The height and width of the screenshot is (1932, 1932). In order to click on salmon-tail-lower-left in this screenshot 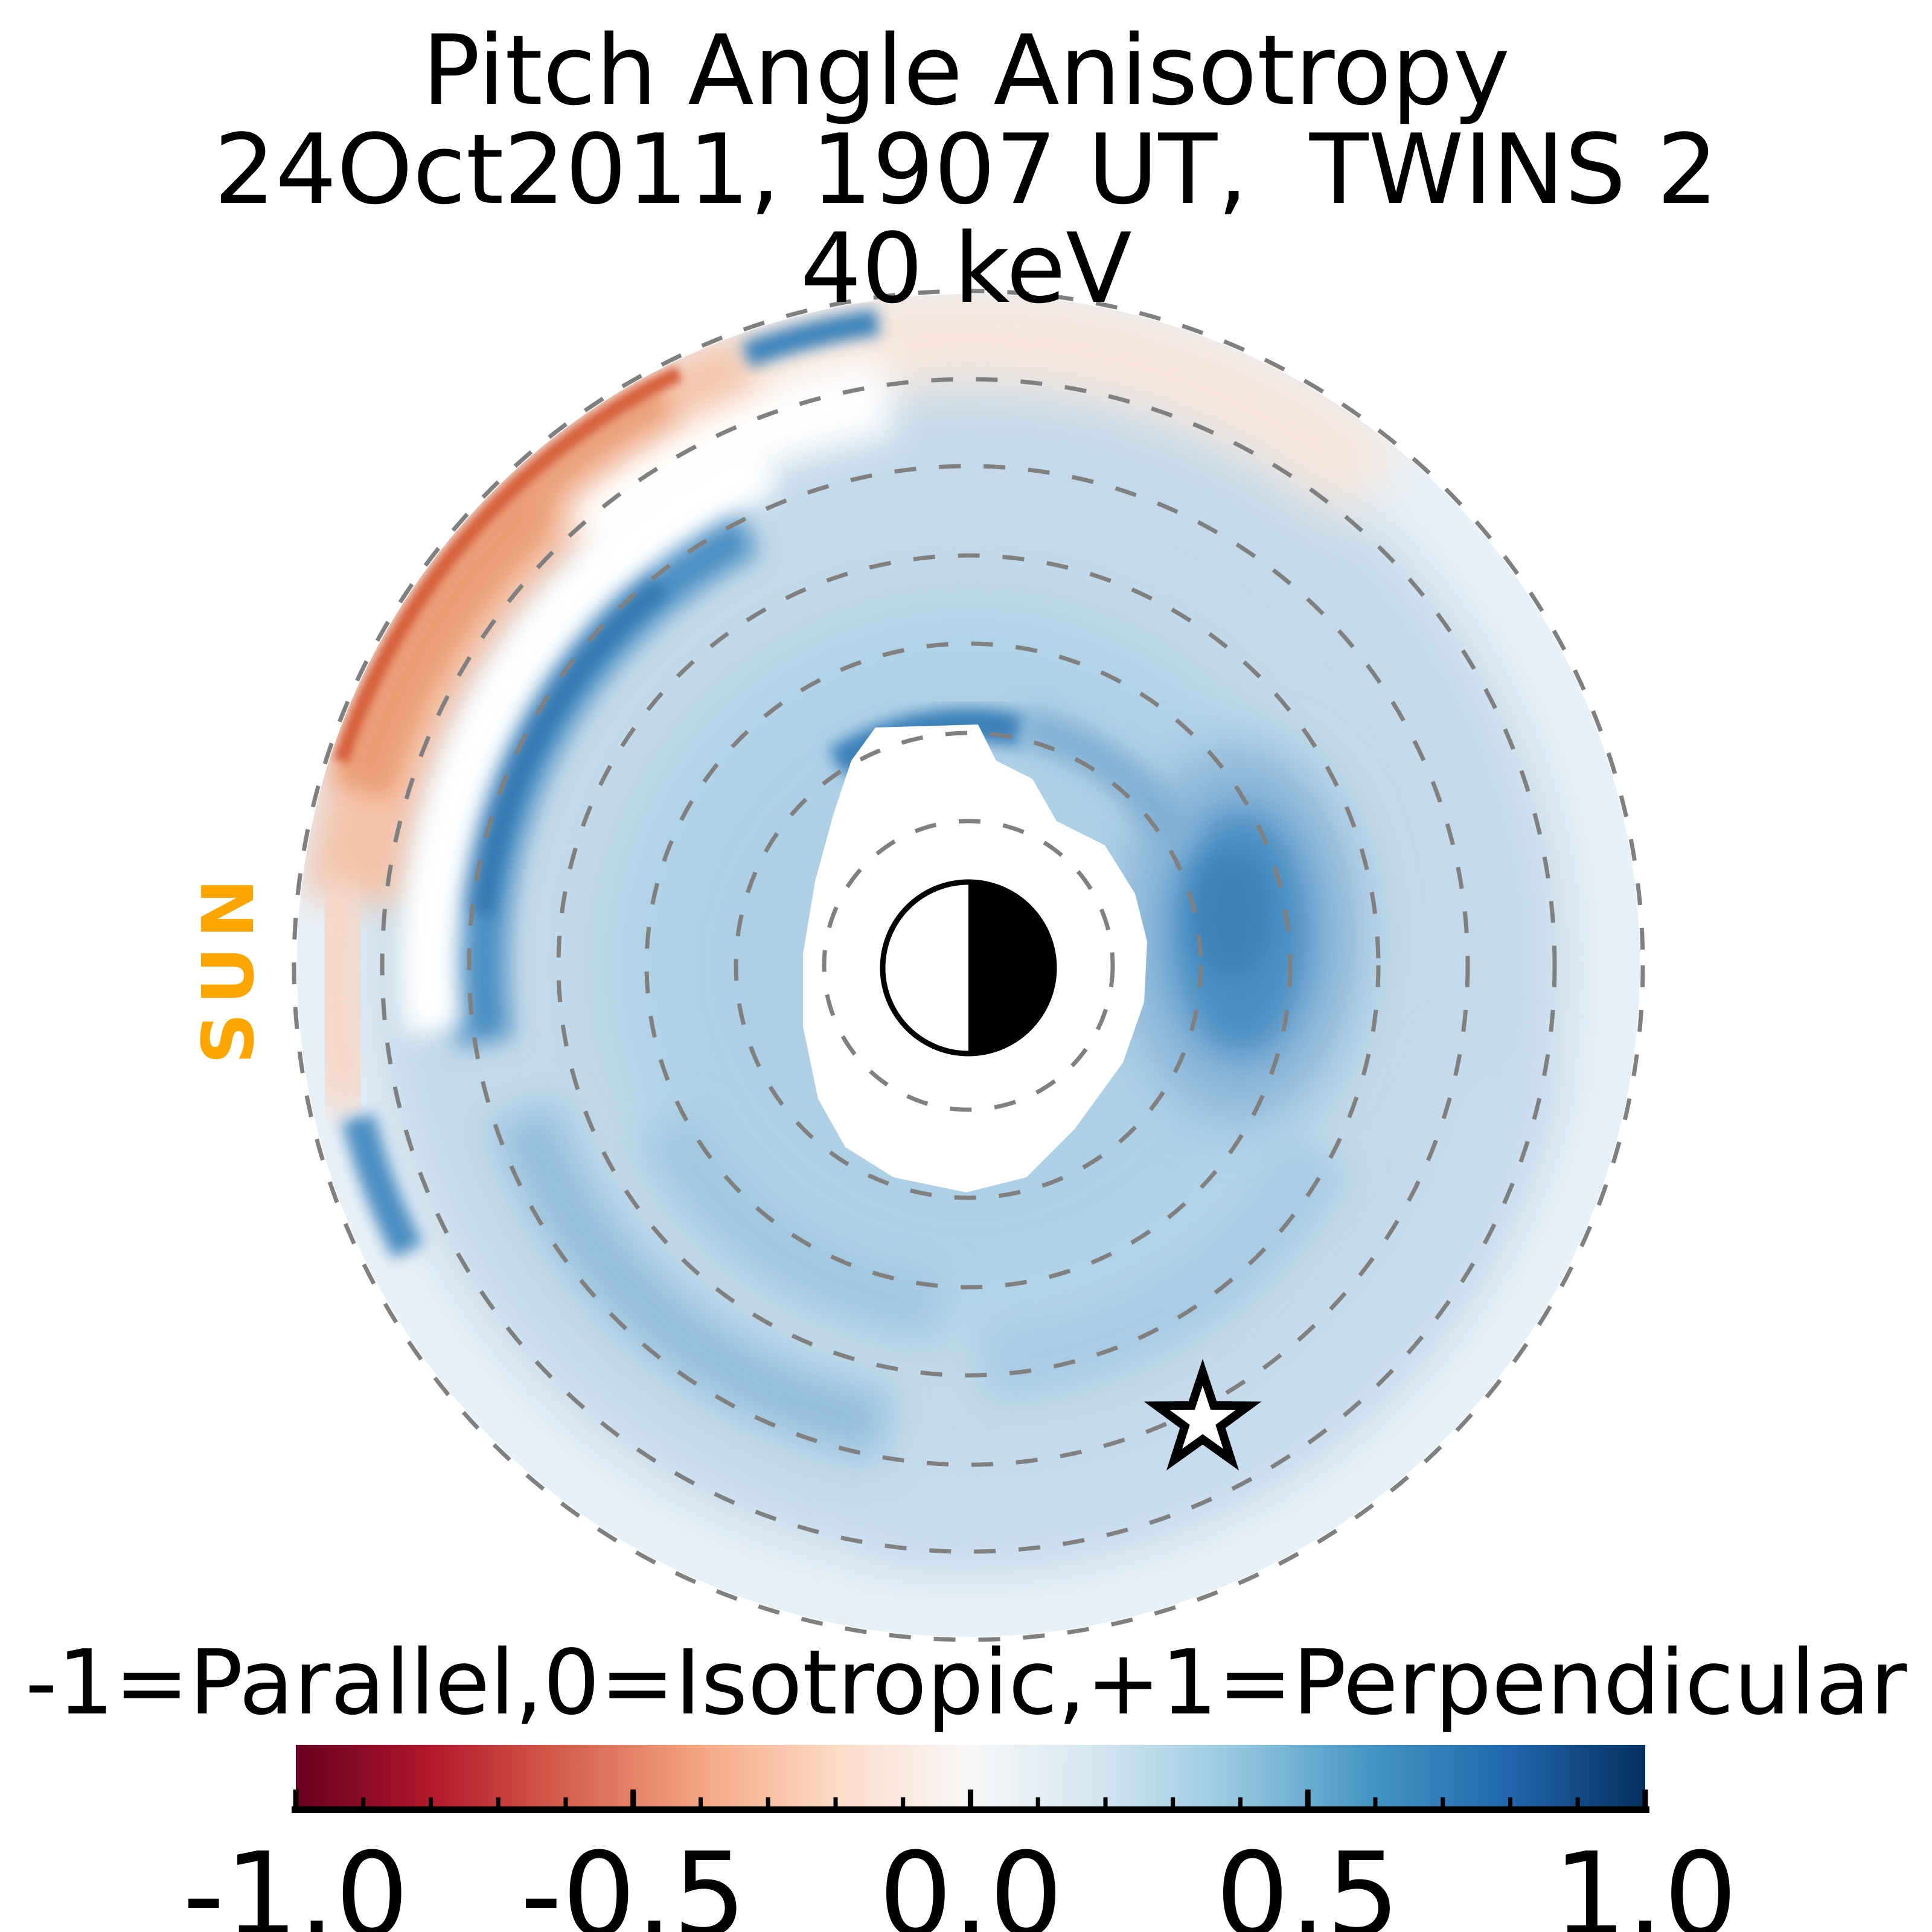, I will do `click(342, 1000)`.